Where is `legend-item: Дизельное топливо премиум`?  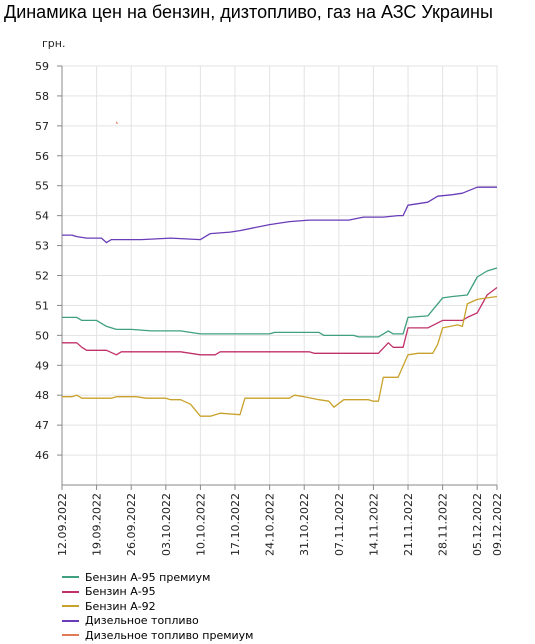 legend-item: Дизельное топливо премиум is located at coordinates (157, 635).